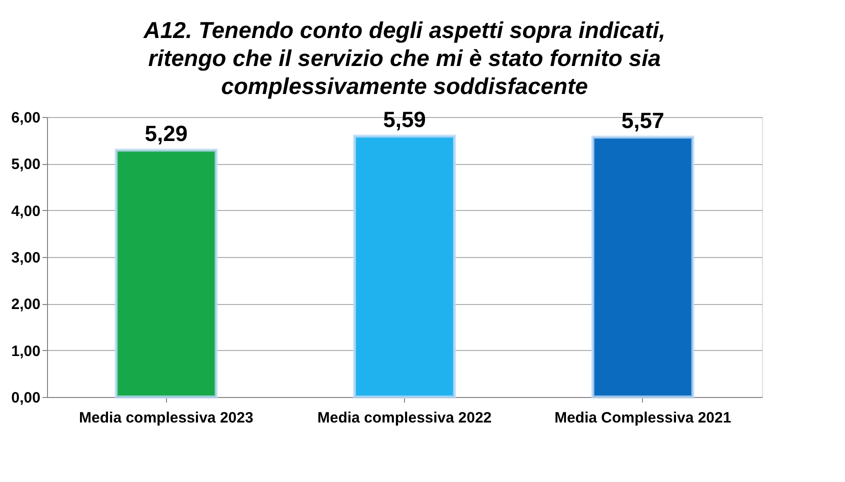  I want to click on y-tick-label: 3,00, so click(25, 258).